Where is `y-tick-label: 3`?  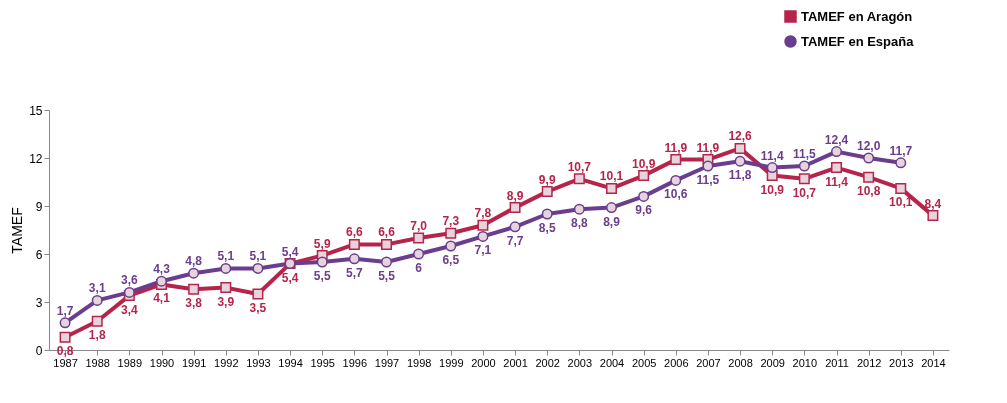 y-tick-label: 3 is located at coordinates (39, 302).